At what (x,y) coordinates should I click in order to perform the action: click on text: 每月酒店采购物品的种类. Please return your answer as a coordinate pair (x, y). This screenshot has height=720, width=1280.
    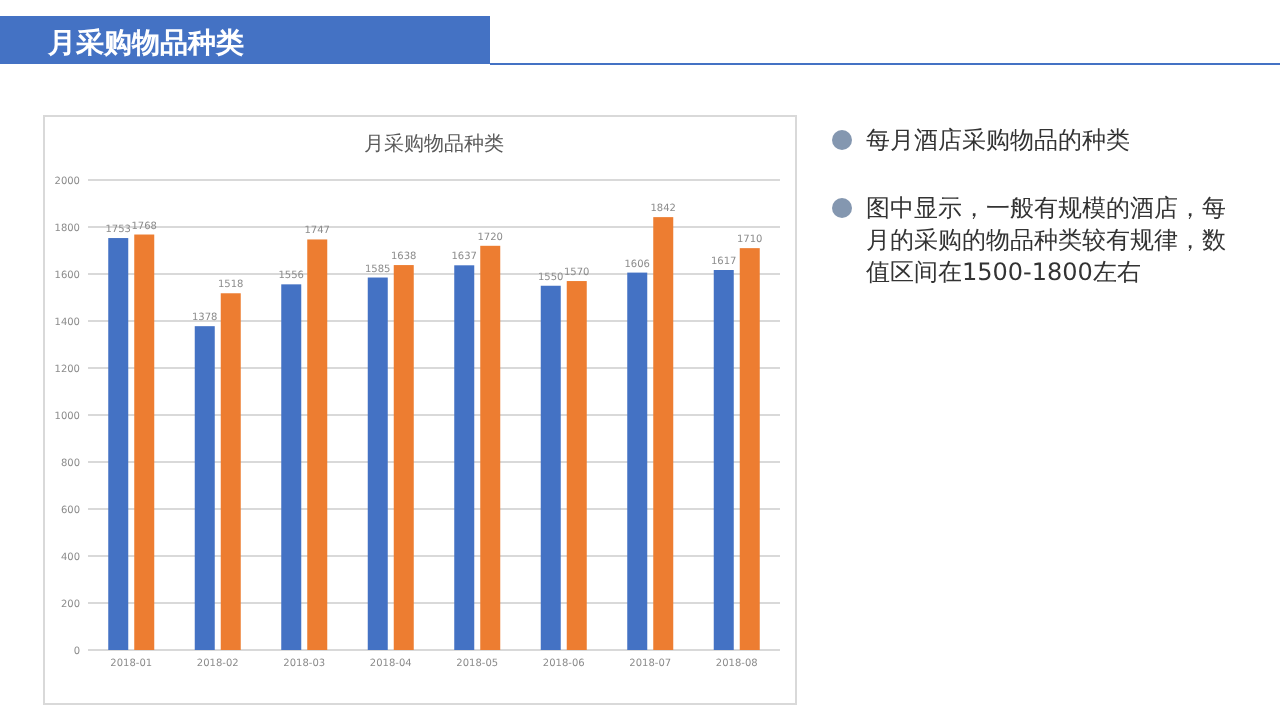
    Looking at the image, I should click on (998, 140).